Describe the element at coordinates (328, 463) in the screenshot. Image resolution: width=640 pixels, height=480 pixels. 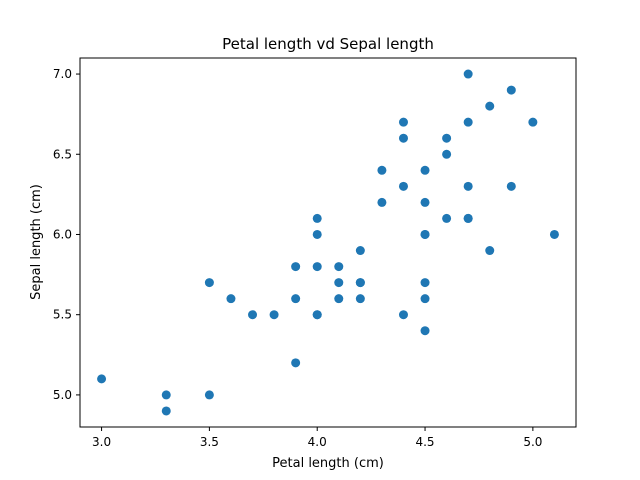
I see `x-axis-label: Petal length (cm)` at that location.